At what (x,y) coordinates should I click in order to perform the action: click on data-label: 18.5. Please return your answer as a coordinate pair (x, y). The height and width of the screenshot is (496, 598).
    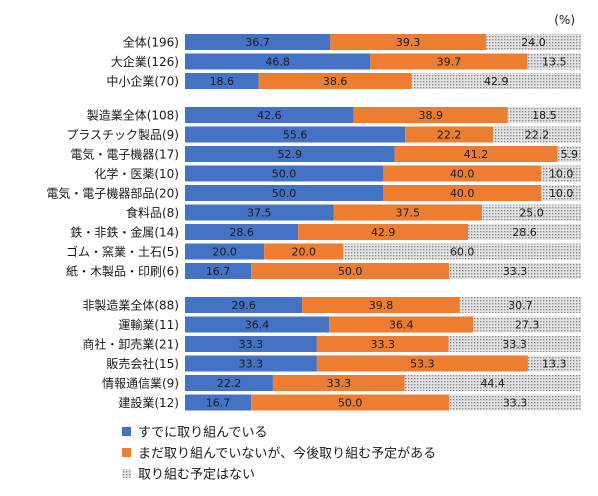
    Looking at the image, I should click on (544, 115).